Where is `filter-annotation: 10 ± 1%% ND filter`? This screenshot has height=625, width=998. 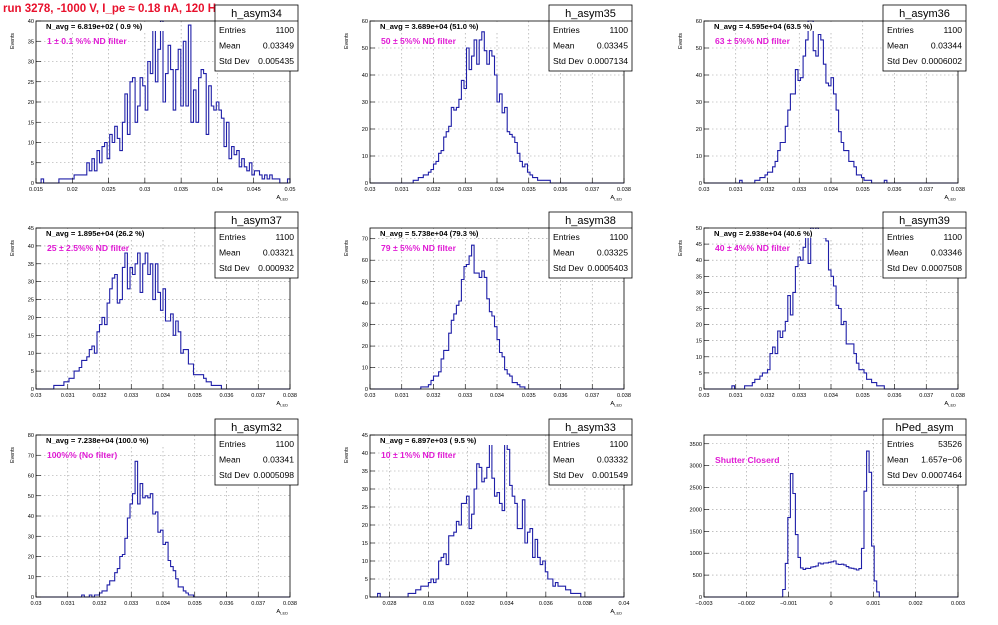
filter-annotation: 10 ± 1%% ND filter is located at coordinates (419, 455).